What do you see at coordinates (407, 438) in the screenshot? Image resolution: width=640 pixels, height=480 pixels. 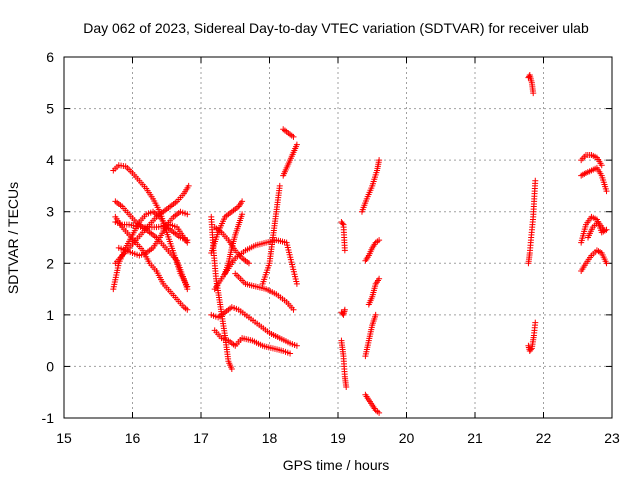 I see `x-tick-label: 20` at bounding box center [407, 438].